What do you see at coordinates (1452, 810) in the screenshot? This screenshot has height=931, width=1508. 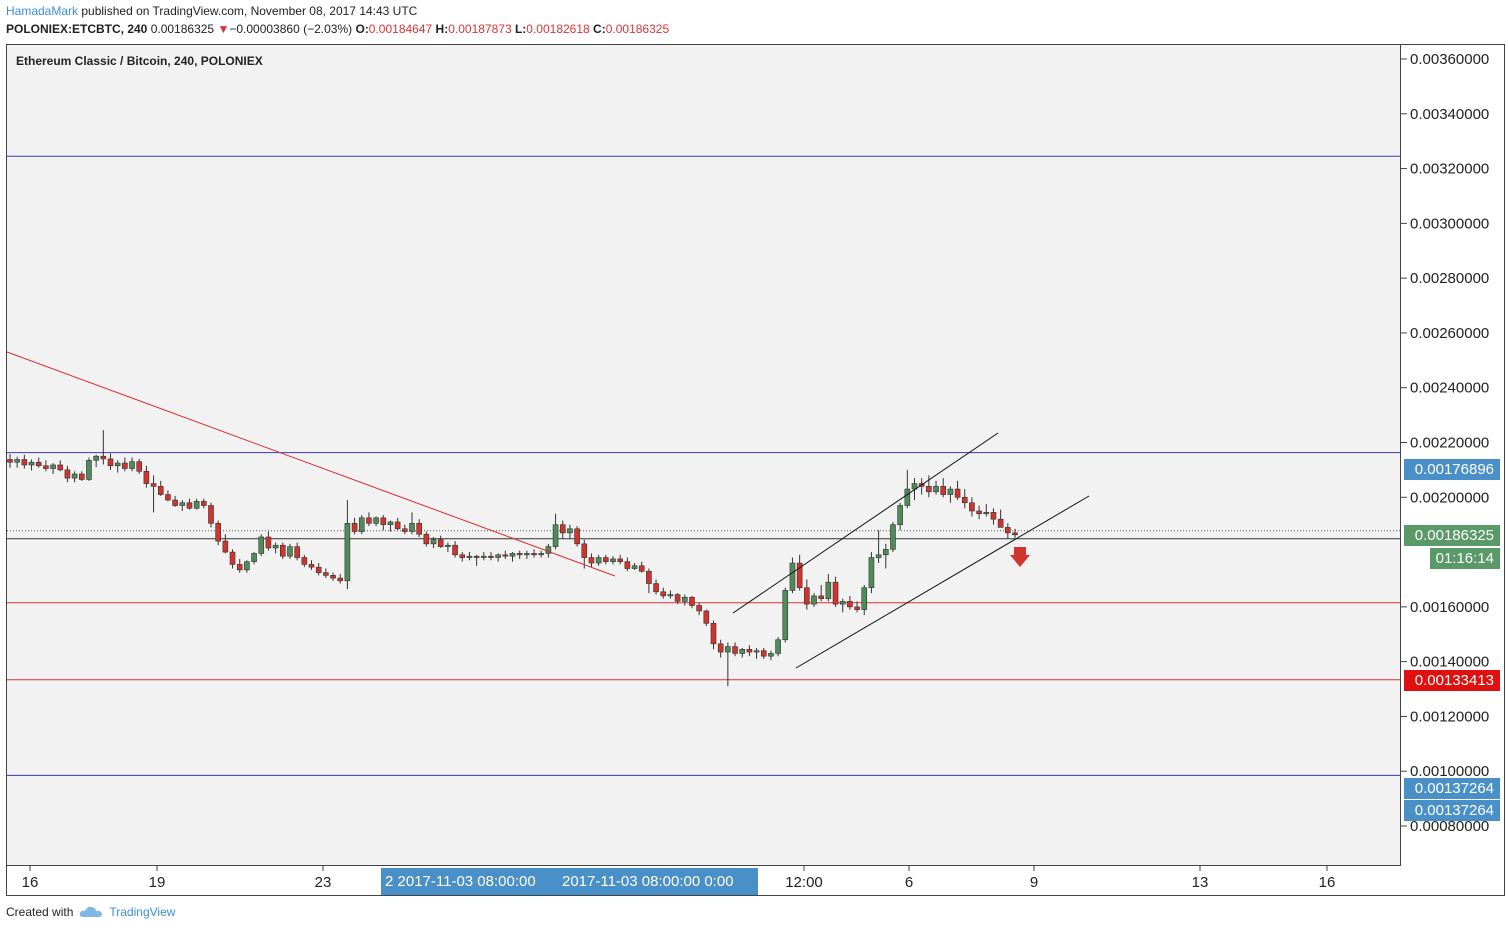 I see `price-tag-lower-2: 0.00137264` at bounding box center [1452, 810].